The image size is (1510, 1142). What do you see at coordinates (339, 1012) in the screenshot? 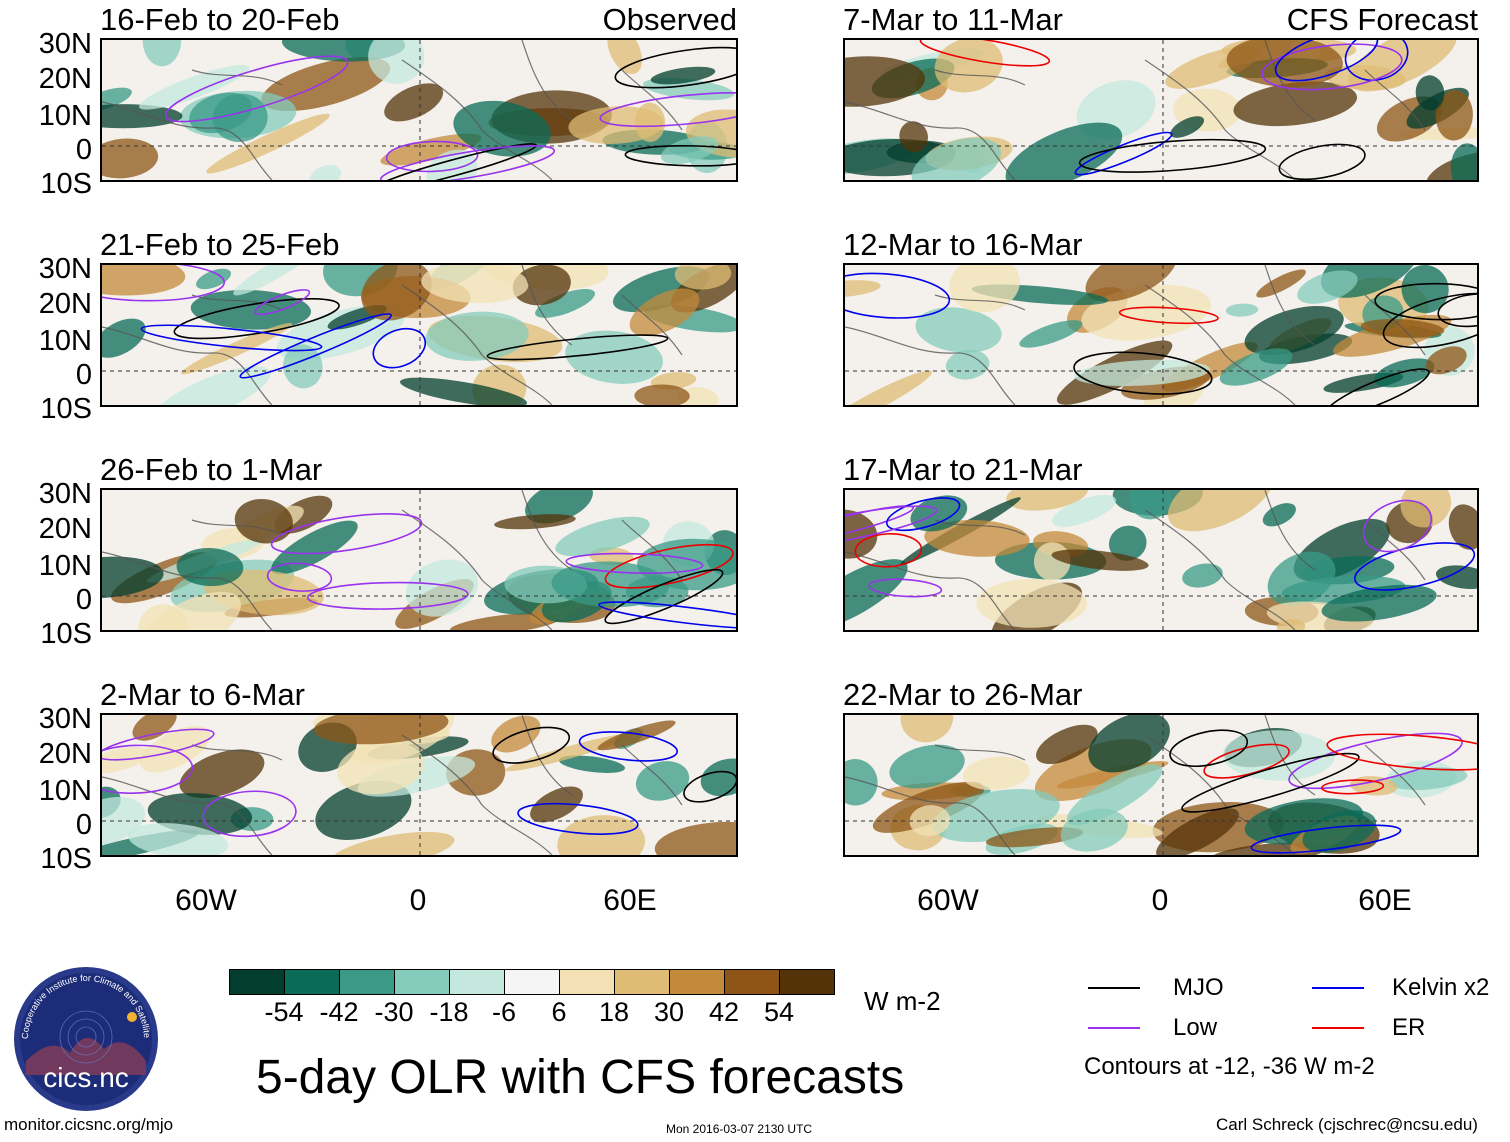
I see `colorbar-label: -42` at bounding box center [339, 1012].